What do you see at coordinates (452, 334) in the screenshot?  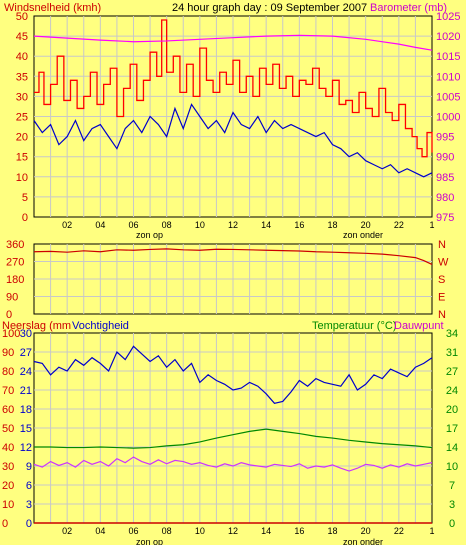 I see `chart3-ytick-temp: 34` at bounding box center [452, 334].